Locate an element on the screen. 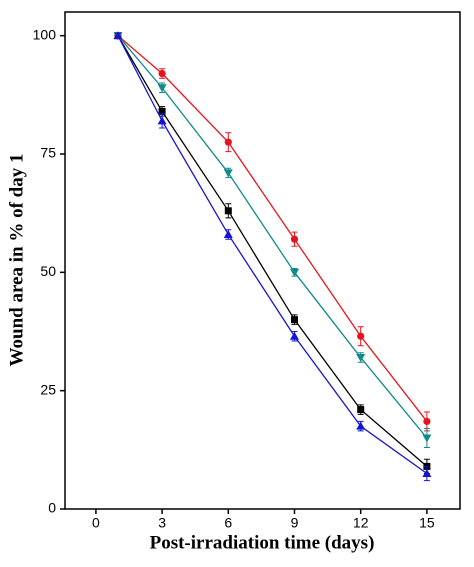 The width and height of the screenshot is (474, 567). x-tick-label: 12 is located at coordinates (361, 523).